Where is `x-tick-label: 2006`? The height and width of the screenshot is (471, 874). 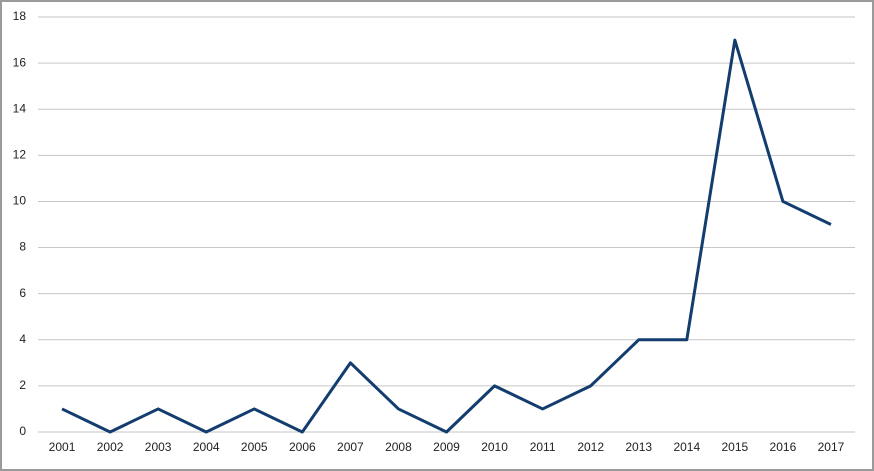 x-tick-label: 2006 is located at coordinates (302, 447).